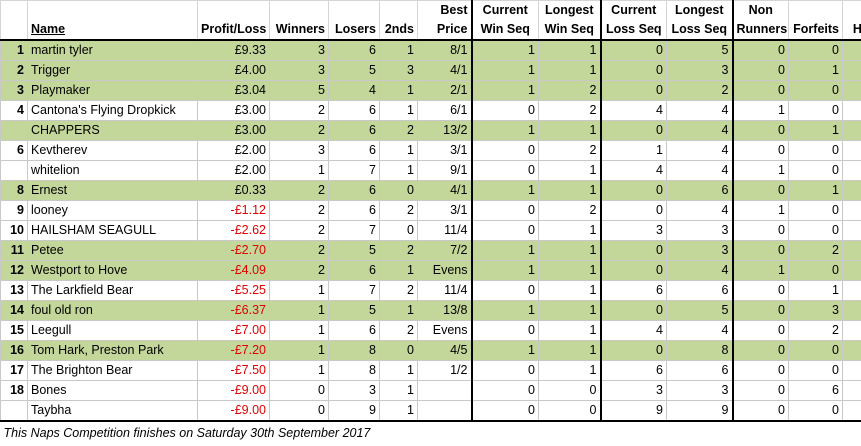 Image resolution: width=861 pixels, height=446 pixels. Describe the element at coordinates (398, 230) in the screenshot. I see `seconds-cell: 0` at that location.